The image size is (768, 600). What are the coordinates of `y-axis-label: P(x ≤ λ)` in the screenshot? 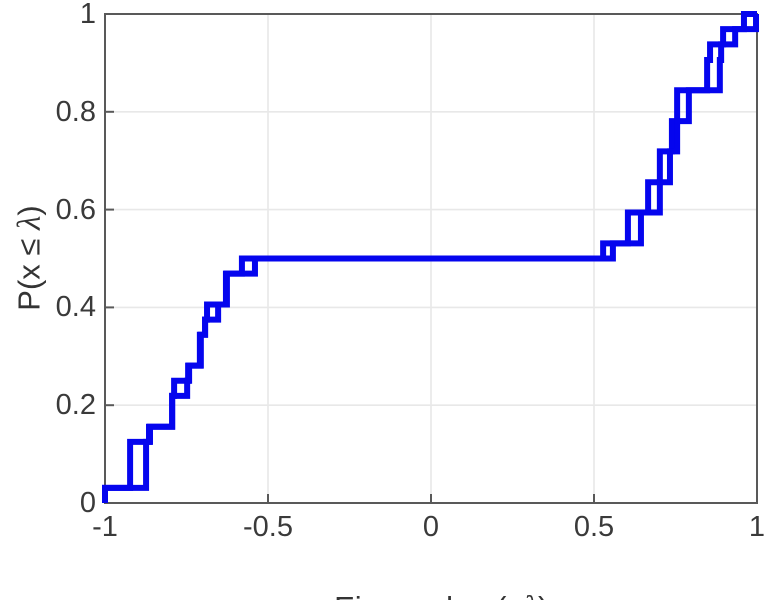 It's located at (29, 258).